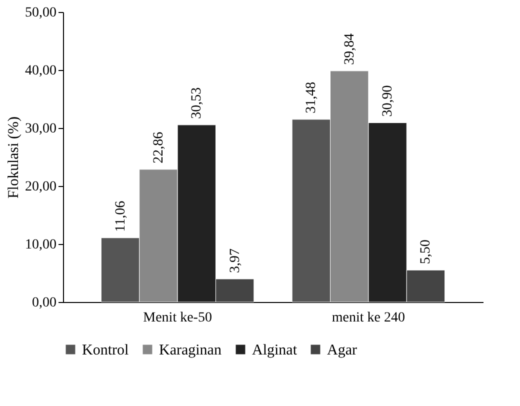  Describe the element at coordinates (105, 350) in the screenshot. I see `legend-label: Kontrol` at that location.